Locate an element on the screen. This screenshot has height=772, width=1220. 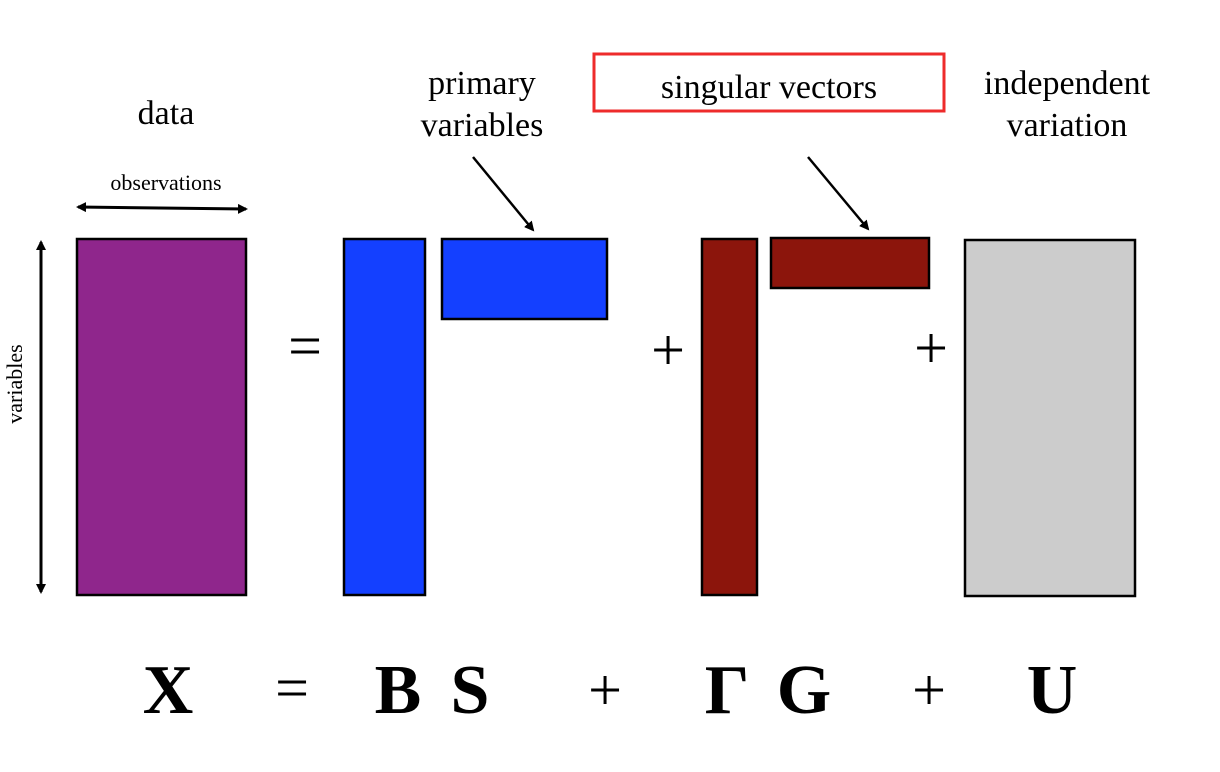
observations-arrow is located at coordinates (162, 208).